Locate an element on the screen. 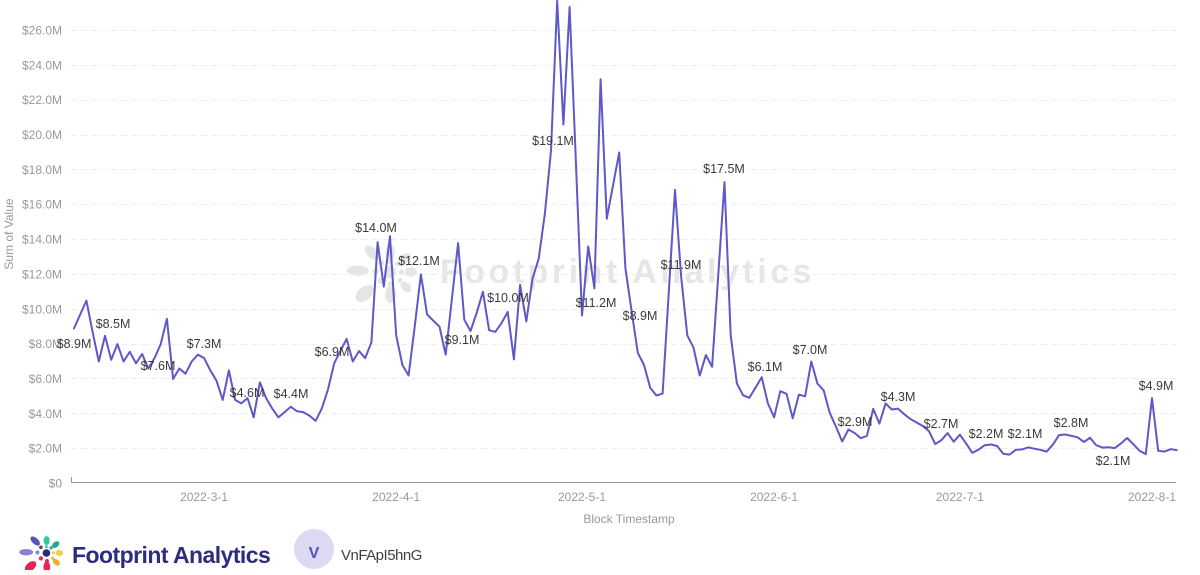 This screenshot has width=1200, height=575. svg-text: $4.0M is located at coordinates (45, 414).